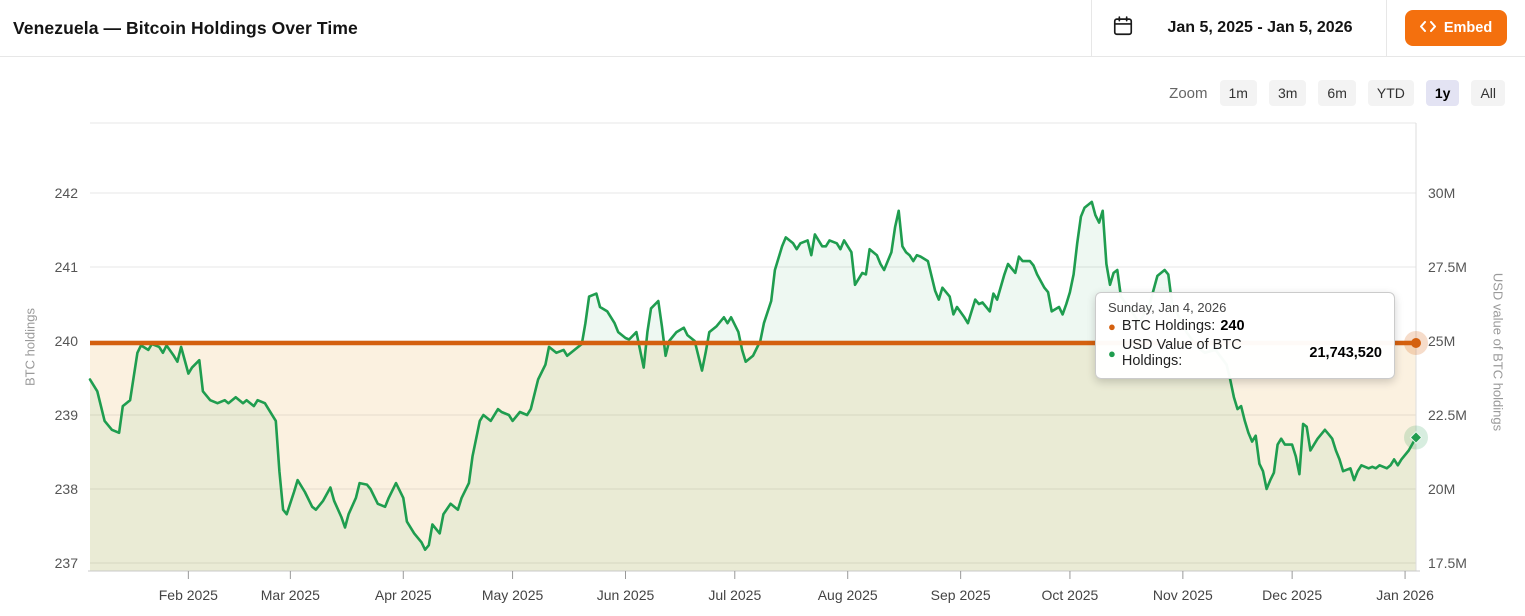  Describe the element at coordinates (735, 595) in the screenshot. I see `x-label-jul: Jul 2025` at that location.